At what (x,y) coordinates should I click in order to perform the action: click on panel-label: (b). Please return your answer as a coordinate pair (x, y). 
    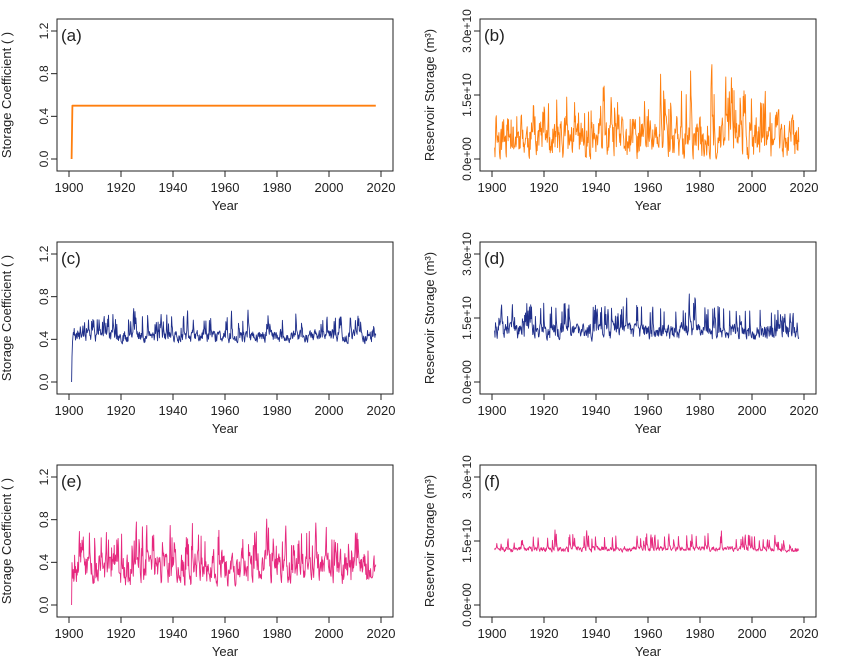
    Looking at the image, I should click on (494, 35).